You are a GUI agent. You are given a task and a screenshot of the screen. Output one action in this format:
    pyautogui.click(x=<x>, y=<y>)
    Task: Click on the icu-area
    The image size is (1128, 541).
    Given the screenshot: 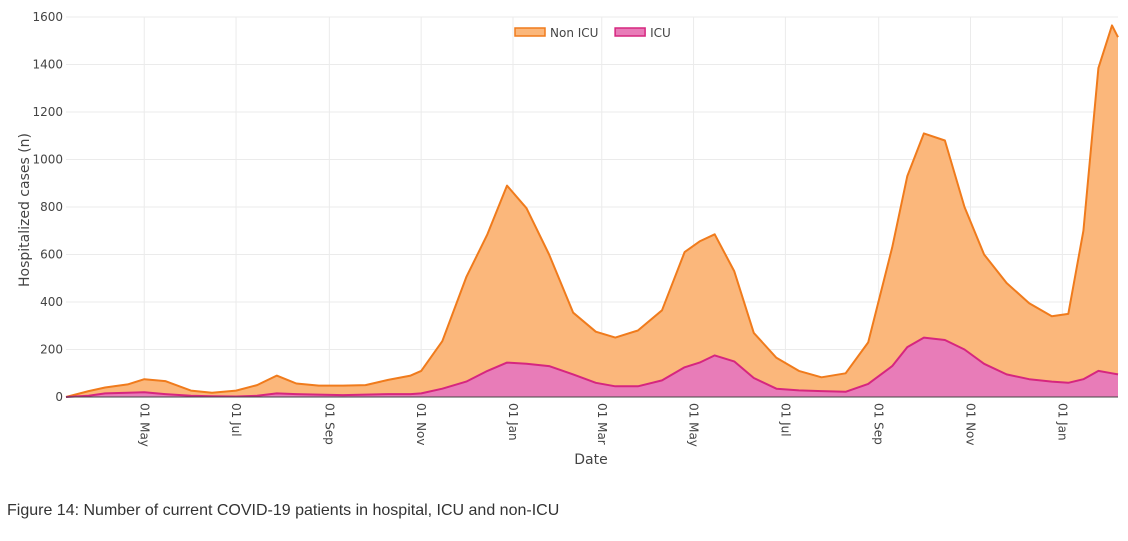 What is the action you would take?
    pyautogui.click(x=592, y=367)
    